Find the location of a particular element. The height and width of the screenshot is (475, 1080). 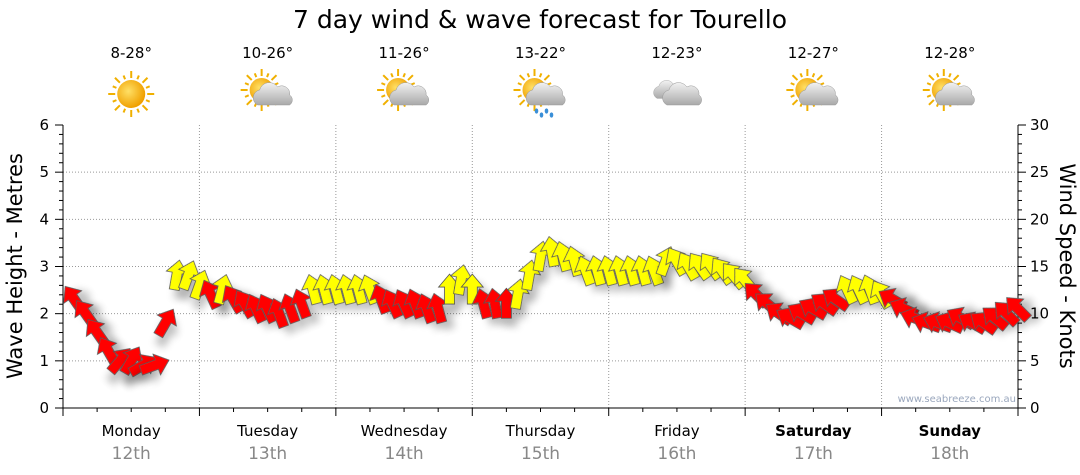

y-tick-right: 25 is located at coordinates (1039, 172).